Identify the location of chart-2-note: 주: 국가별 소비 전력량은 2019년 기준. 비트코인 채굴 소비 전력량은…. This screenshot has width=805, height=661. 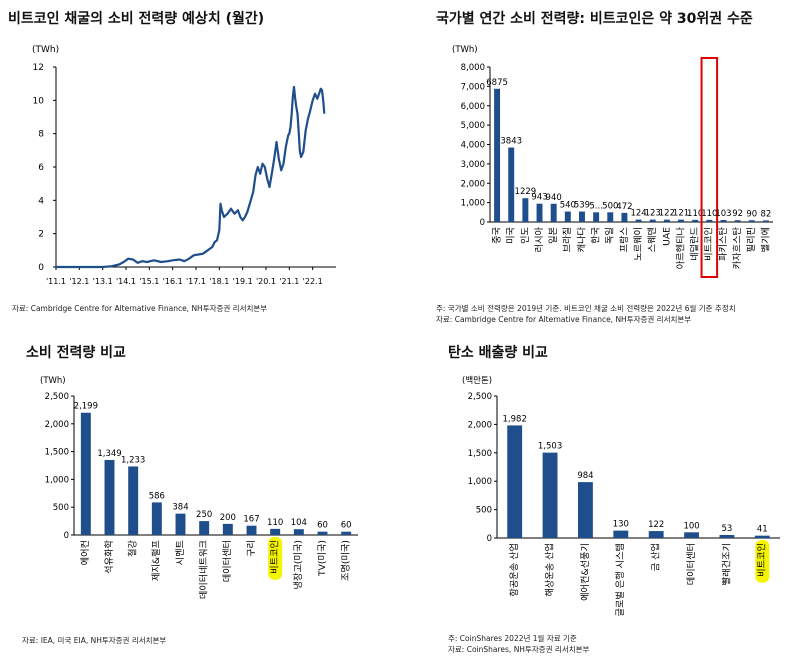
(586, 308).